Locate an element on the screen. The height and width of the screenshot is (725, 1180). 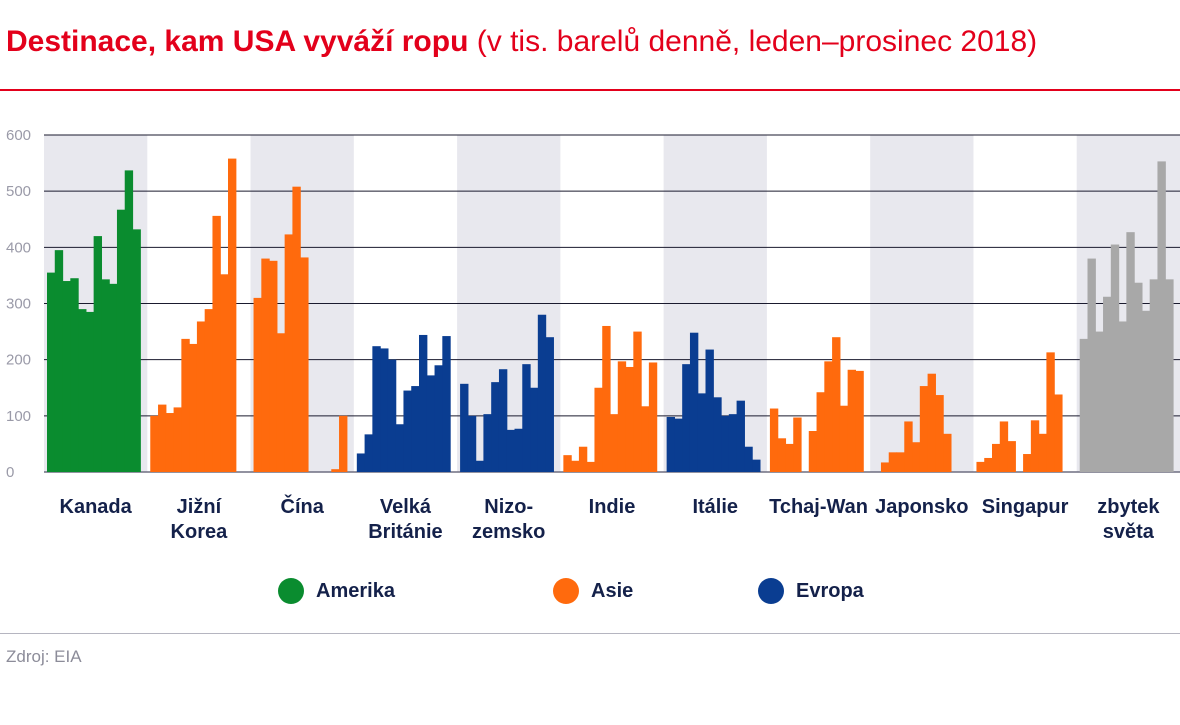
category-label-line: světa is located at coordinates (1129, 532).